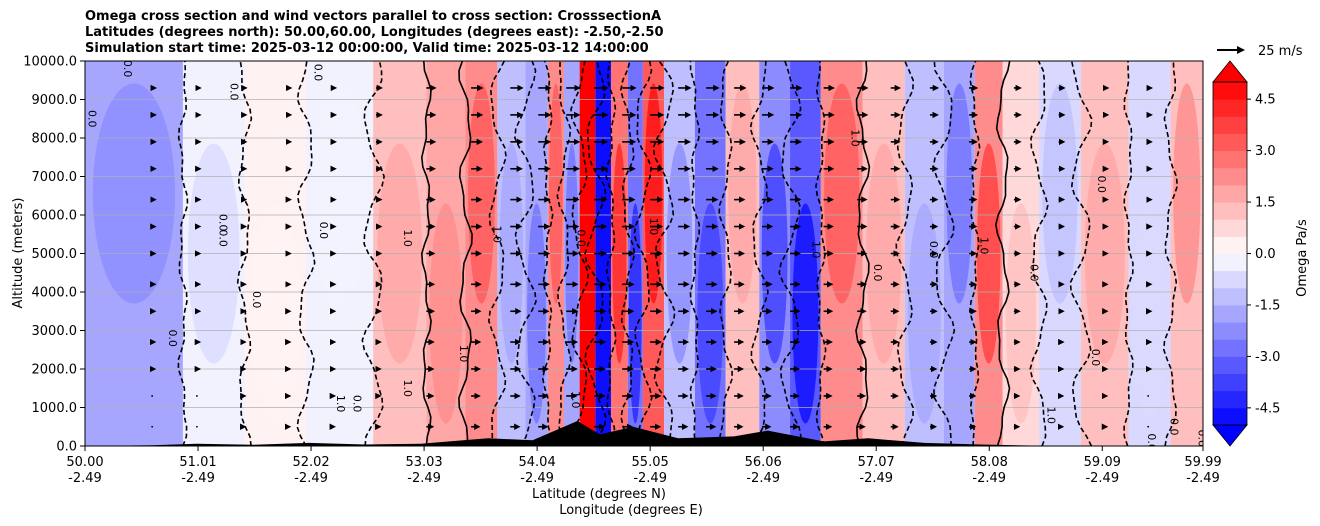 This screenshot has width=1320, height=526. I want to click on y-tick-label: 10000.0, so click(50, 62).